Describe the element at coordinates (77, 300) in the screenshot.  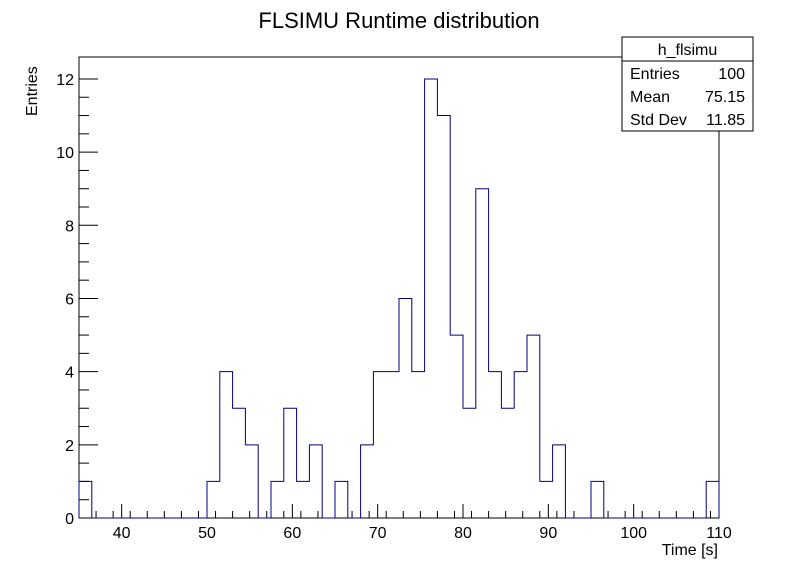
I see `y-axis: 0 2 4 6 8 10 12` at that location.